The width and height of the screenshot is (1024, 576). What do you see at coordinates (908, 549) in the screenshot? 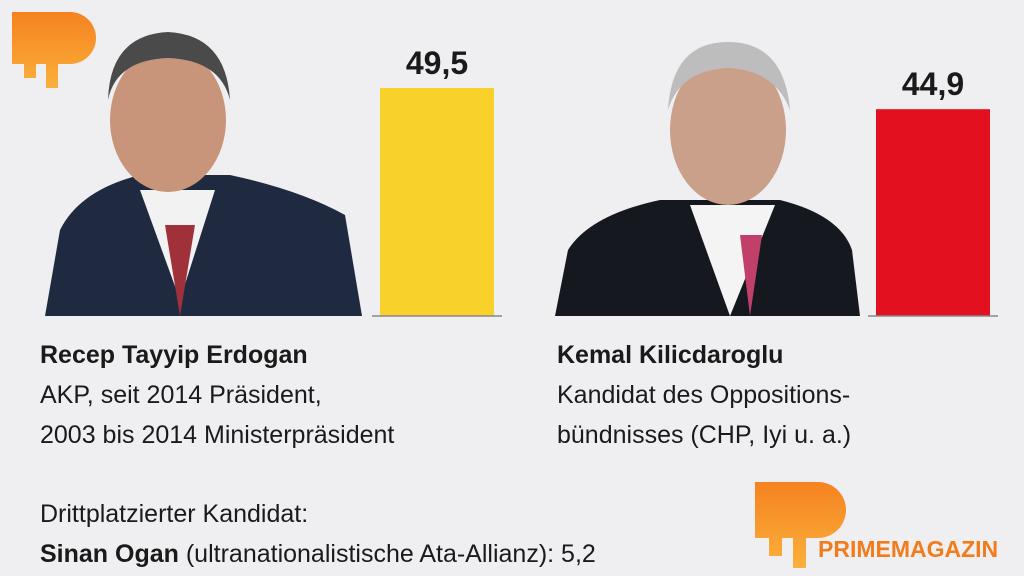
I see `brand: PRIMEMAGAZIN` at bounding box center [908, 549].